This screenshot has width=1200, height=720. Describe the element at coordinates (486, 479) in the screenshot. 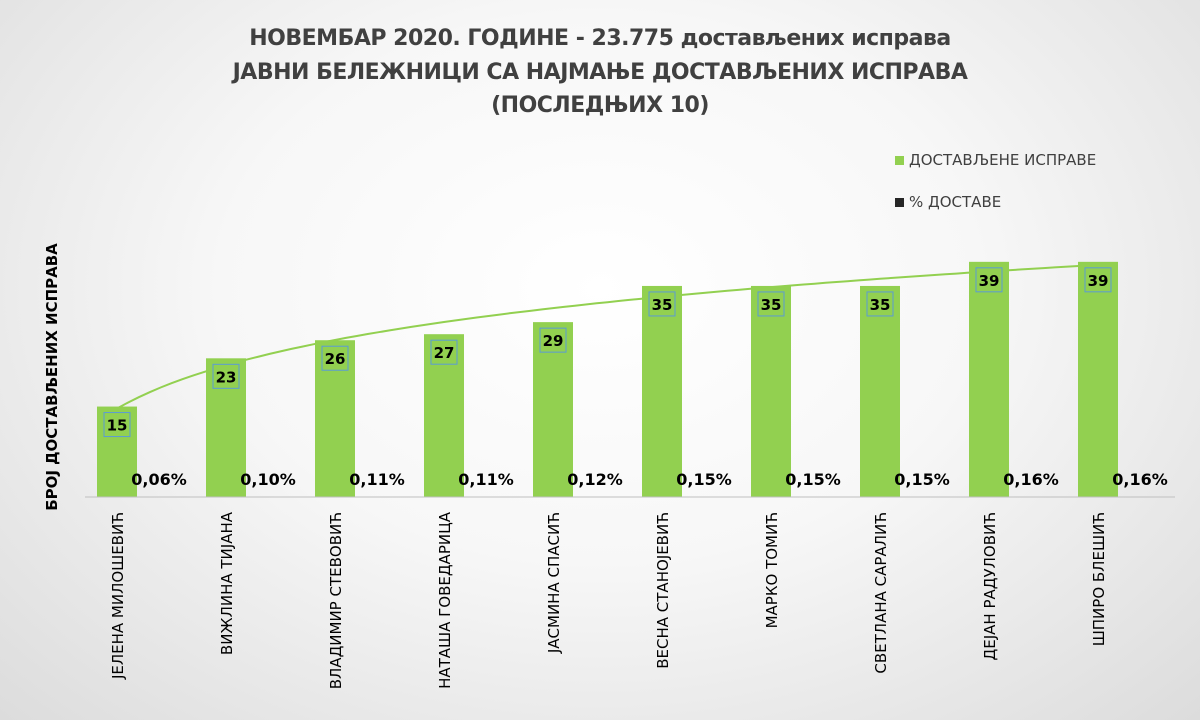

I see `percent-label-3: 0,11%` at that location.